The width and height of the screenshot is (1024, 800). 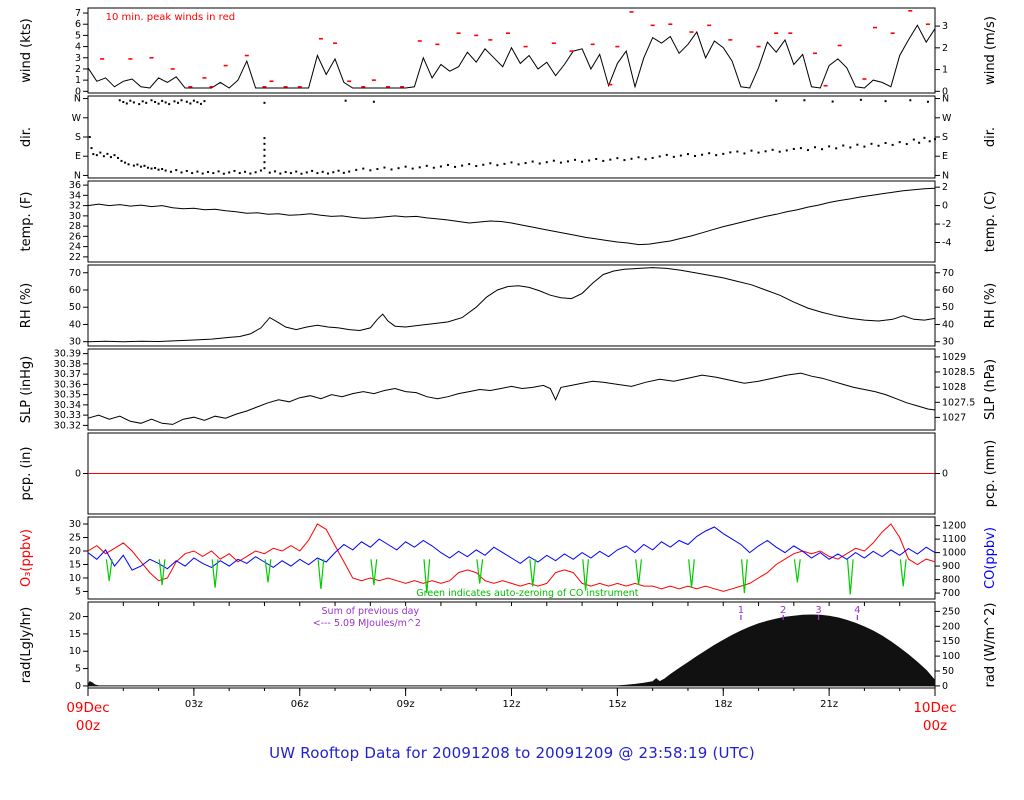 What do you see at coordinates (77, 118) in the screenshot?
I see `dir-left-tick-label: W` at bounding box center [77, 118].